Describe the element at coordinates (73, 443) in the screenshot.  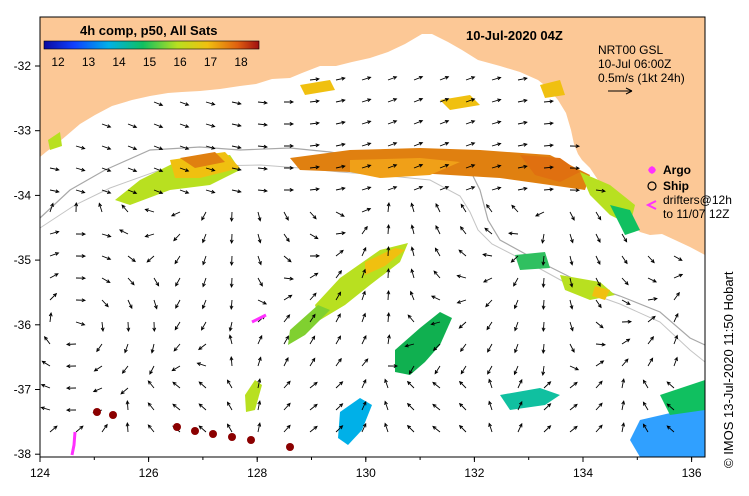
I see `argo-track` at that location.